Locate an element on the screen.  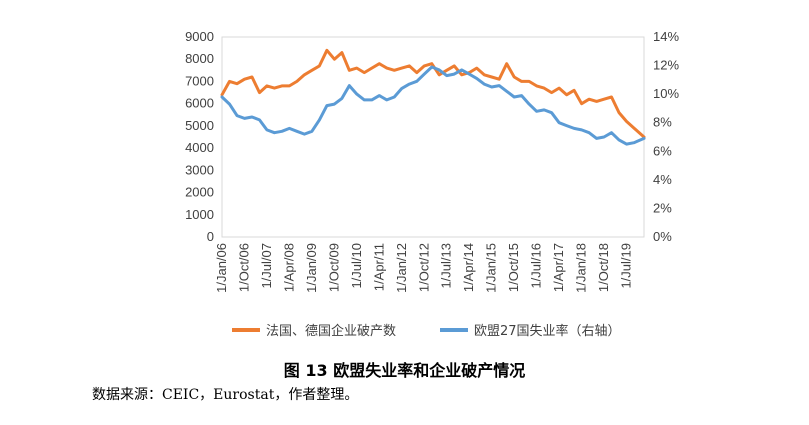
x-axis-tick-label: 1/Apr/14 is located at coordinates (468, 267).